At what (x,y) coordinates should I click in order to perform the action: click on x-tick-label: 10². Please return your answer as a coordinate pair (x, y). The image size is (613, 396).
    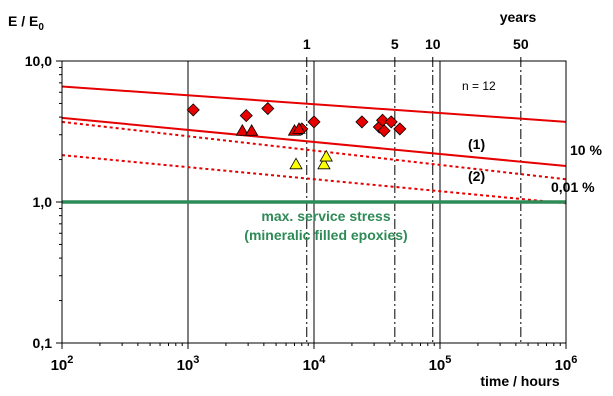
    Looking at the image, I should click on (62, 364).